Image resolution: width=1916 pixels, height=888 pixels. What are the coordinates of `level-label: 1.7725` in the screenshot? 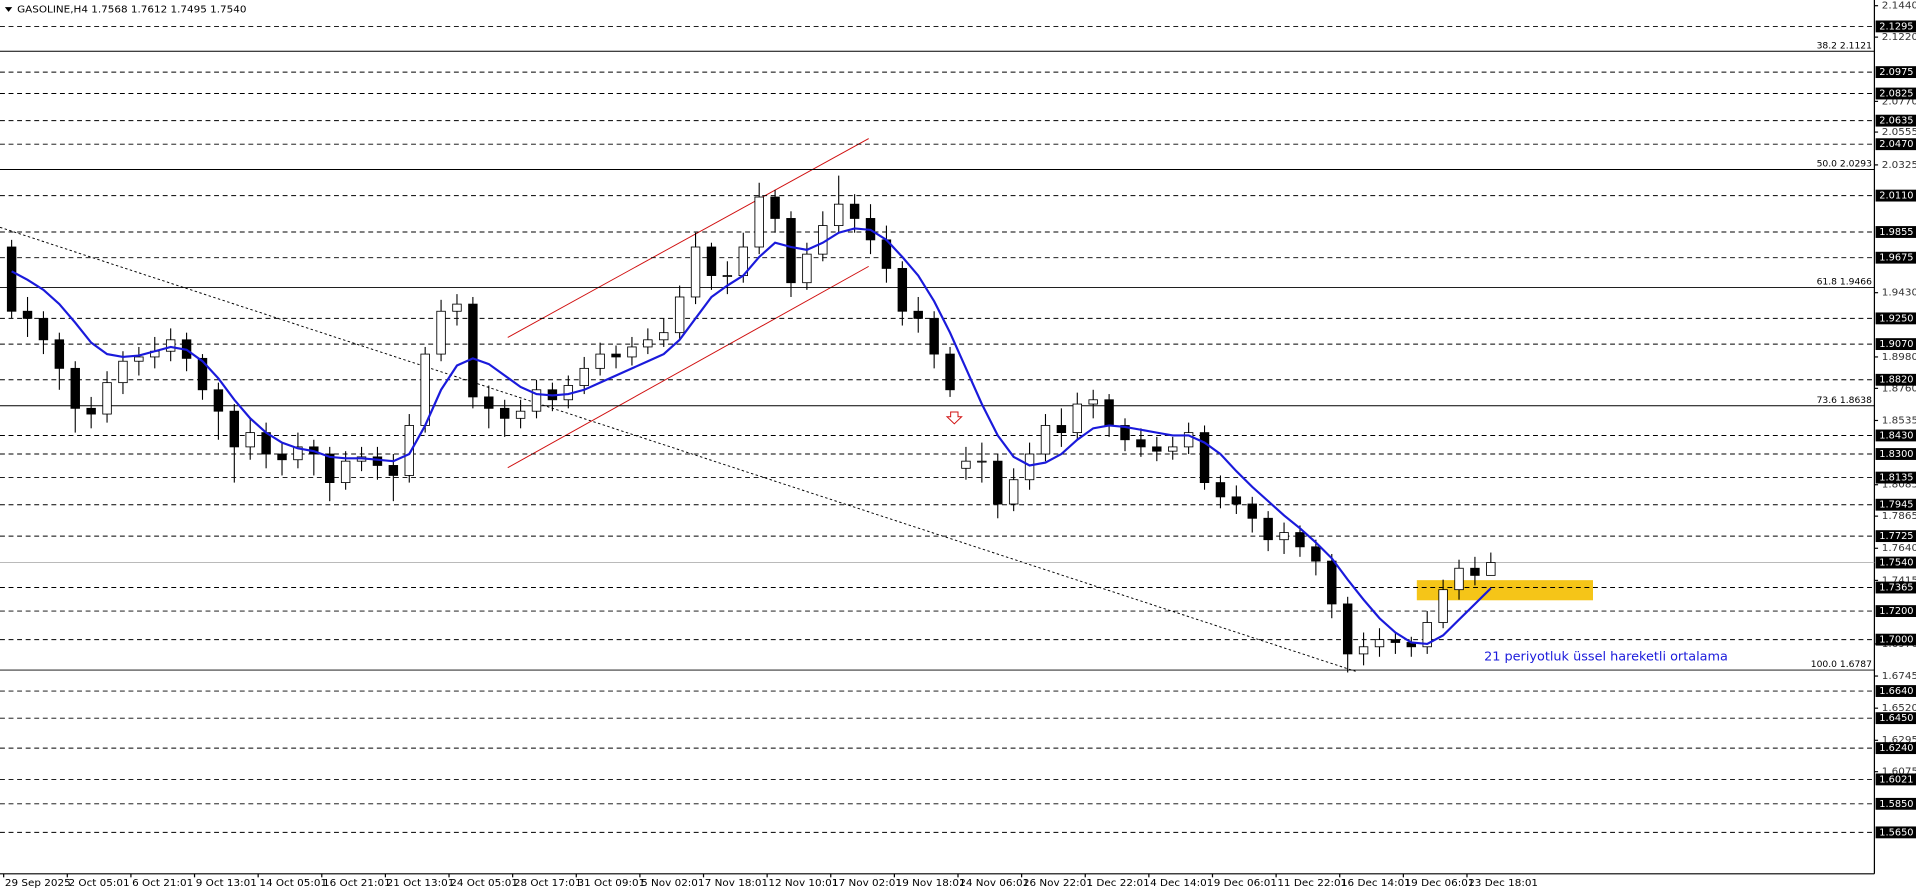 It's located at (1896, 536).